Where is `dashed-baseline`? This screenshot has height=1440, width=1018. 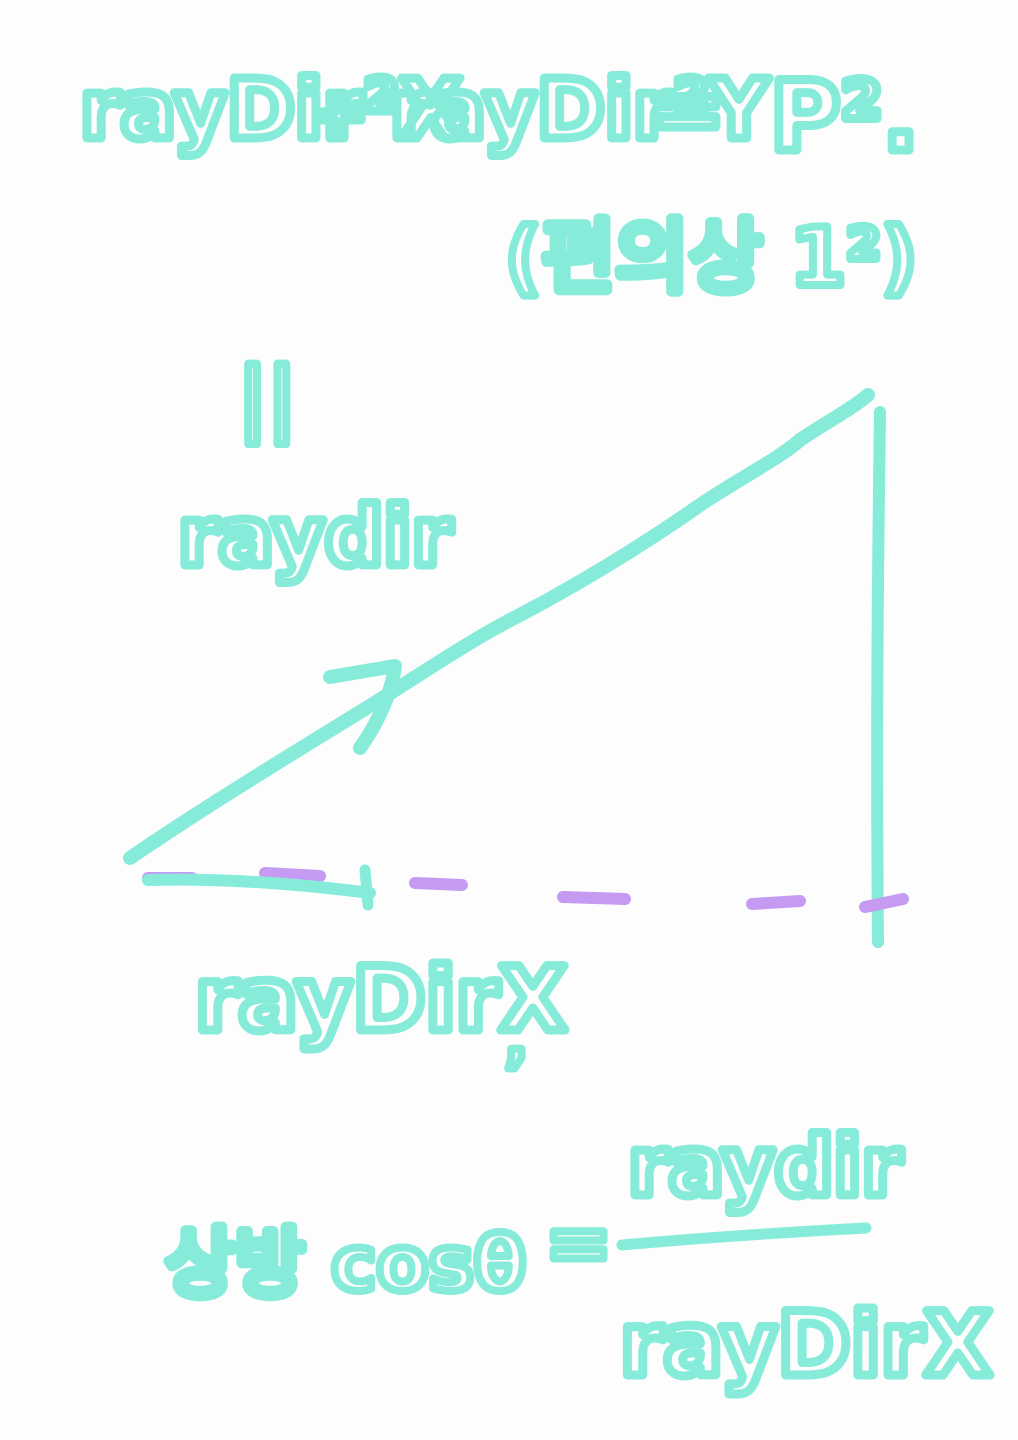 dashed-baseline is located at coordinates (525, 890).